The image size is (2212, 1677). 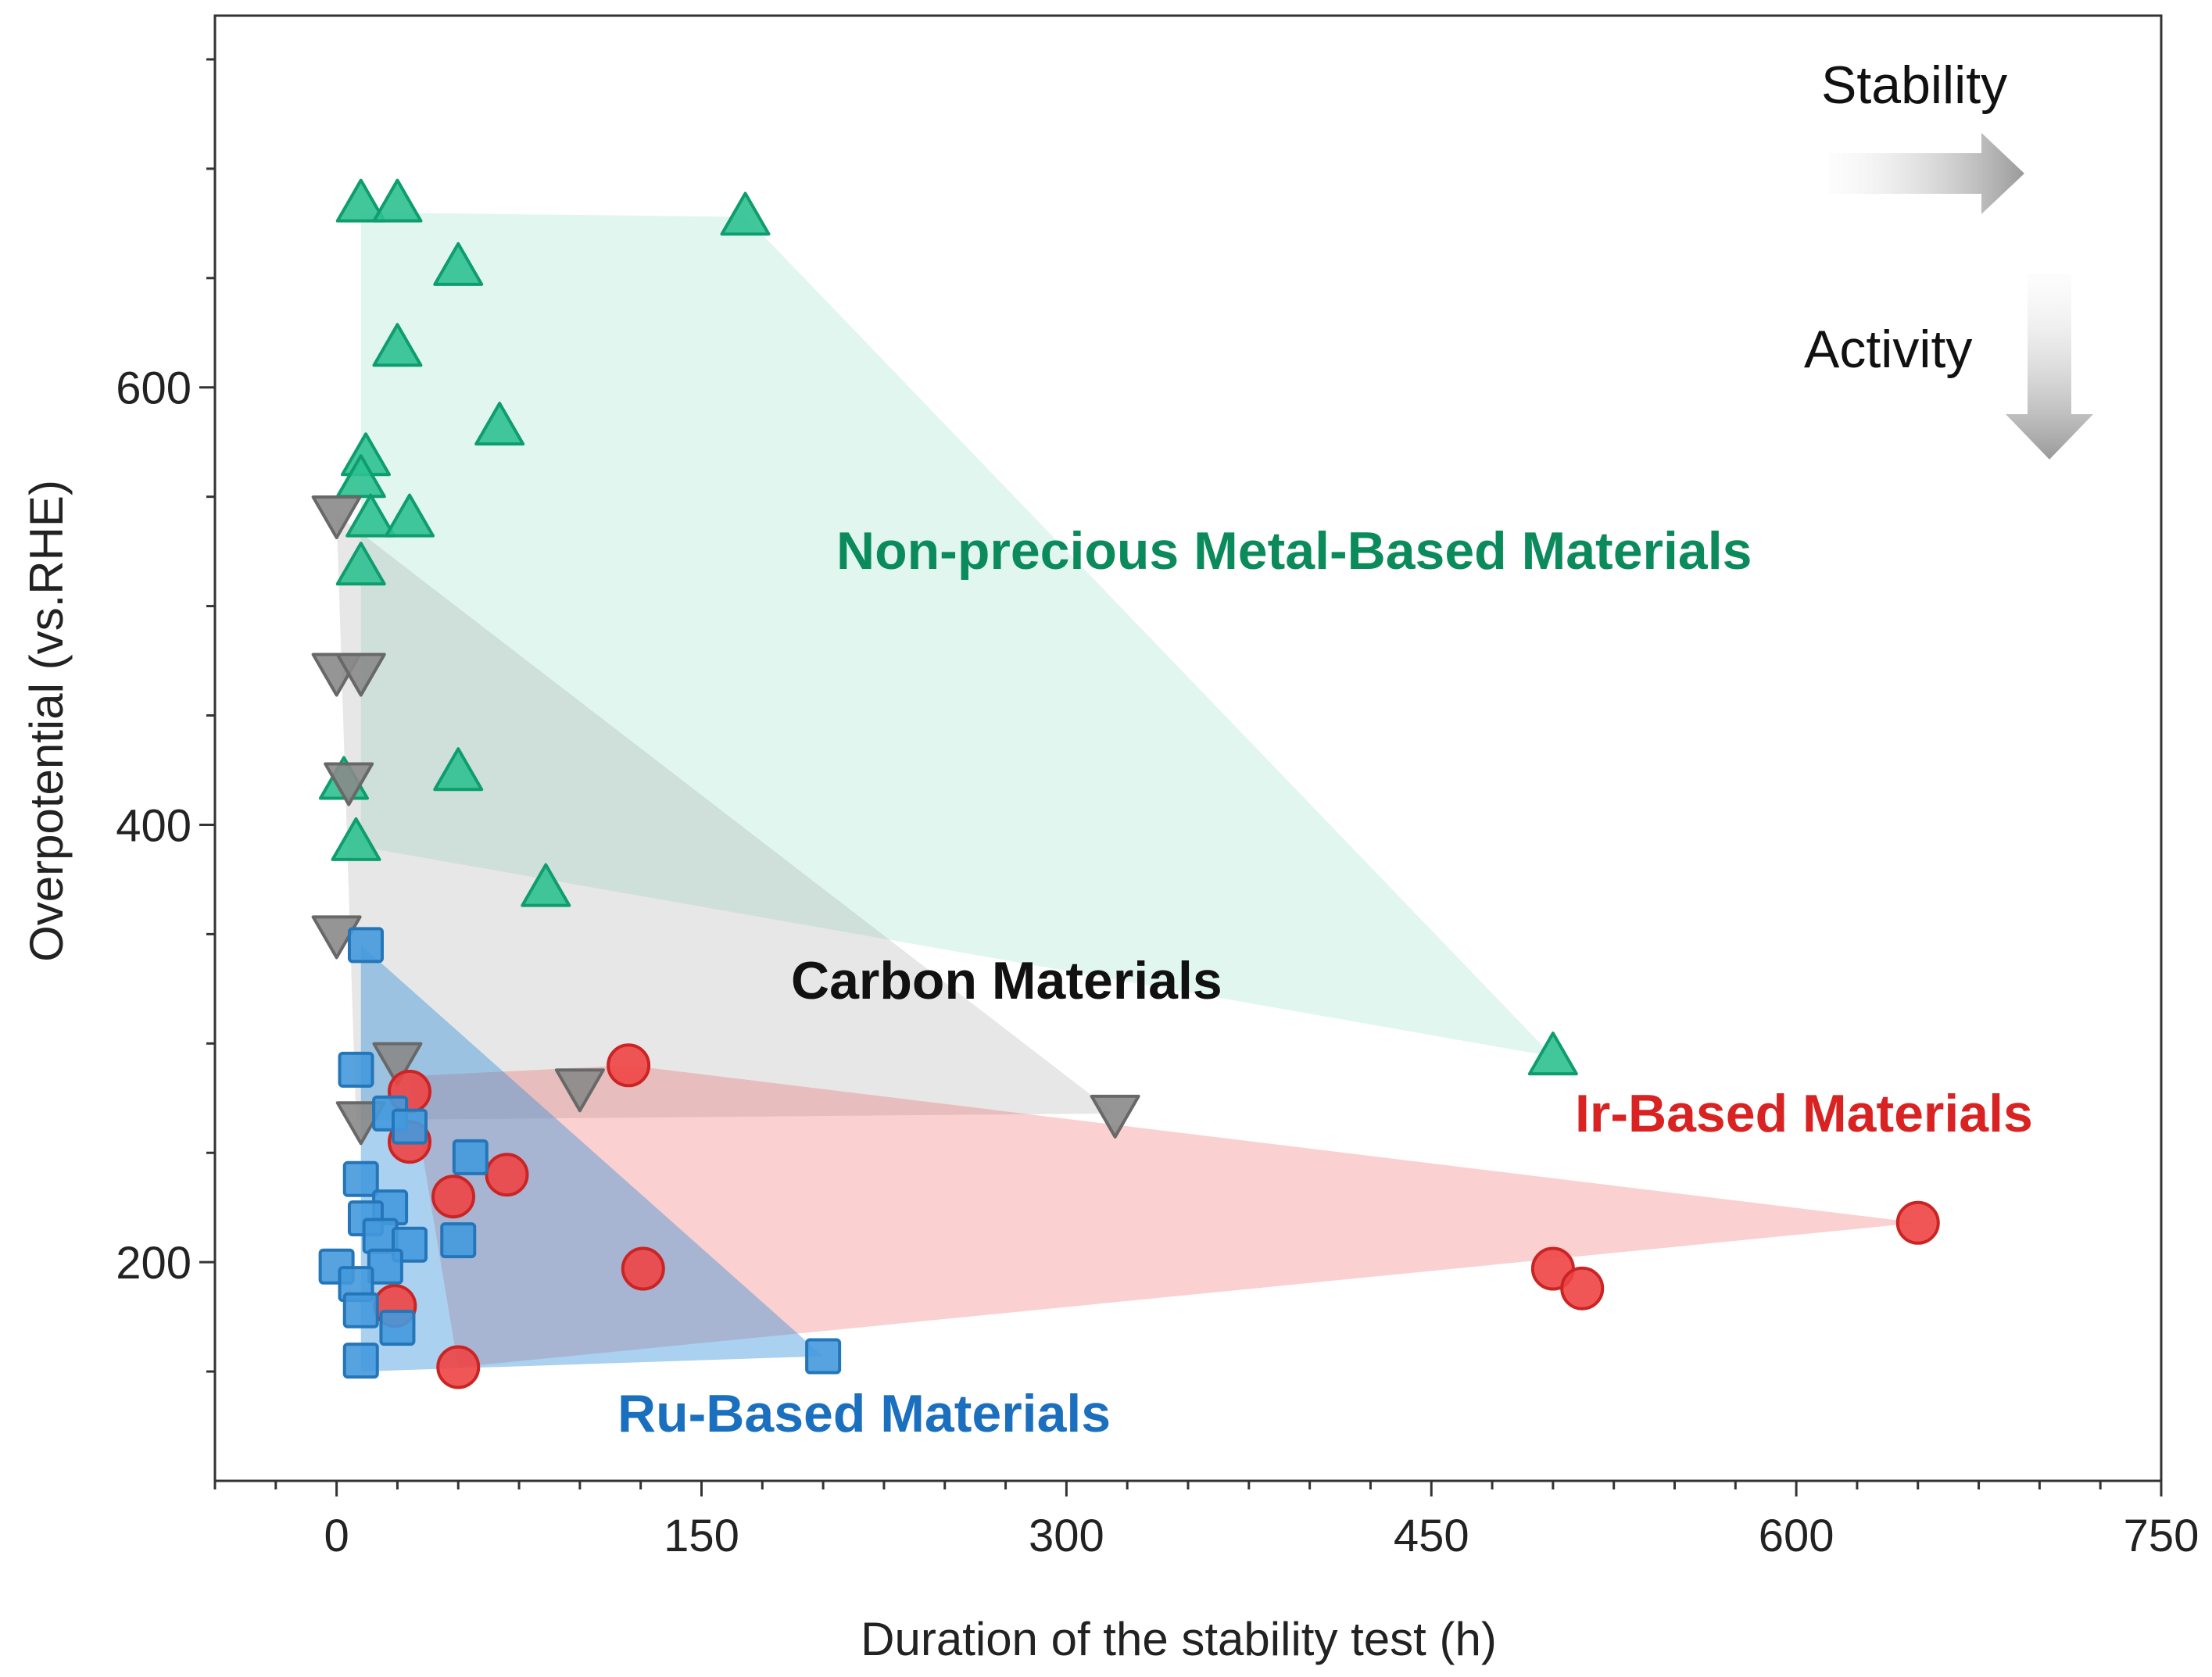 I want to click on activity-hint: Activity, so click(x=1948, y=366).